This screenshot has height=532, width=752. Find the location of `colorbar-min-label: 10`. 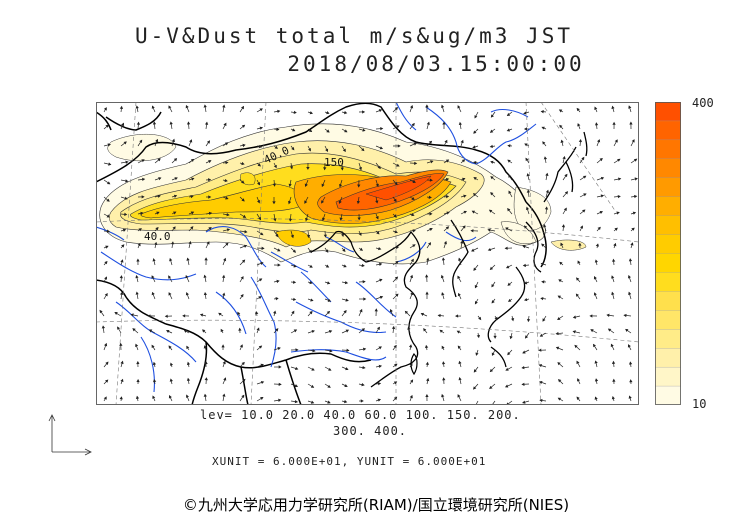

colorbar-min-label: 10 is located at coordinates (699, 404).